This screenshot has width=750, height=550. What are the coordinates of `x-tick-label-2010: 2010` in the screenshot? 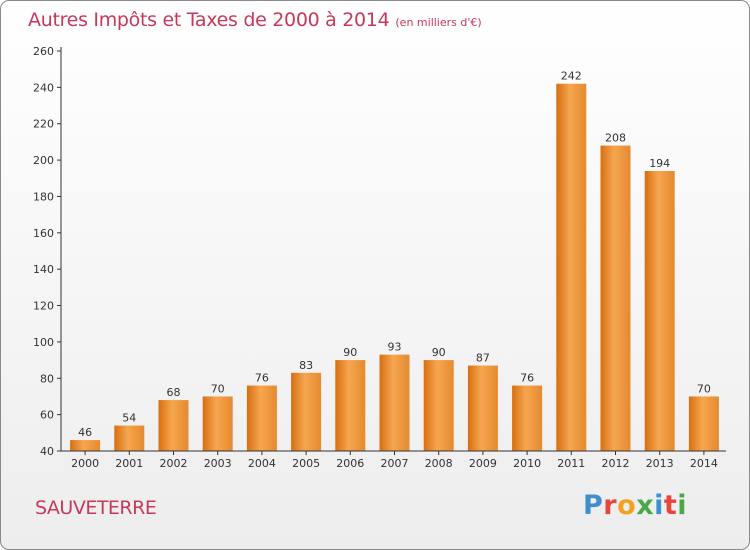 It's located at (527, 463).